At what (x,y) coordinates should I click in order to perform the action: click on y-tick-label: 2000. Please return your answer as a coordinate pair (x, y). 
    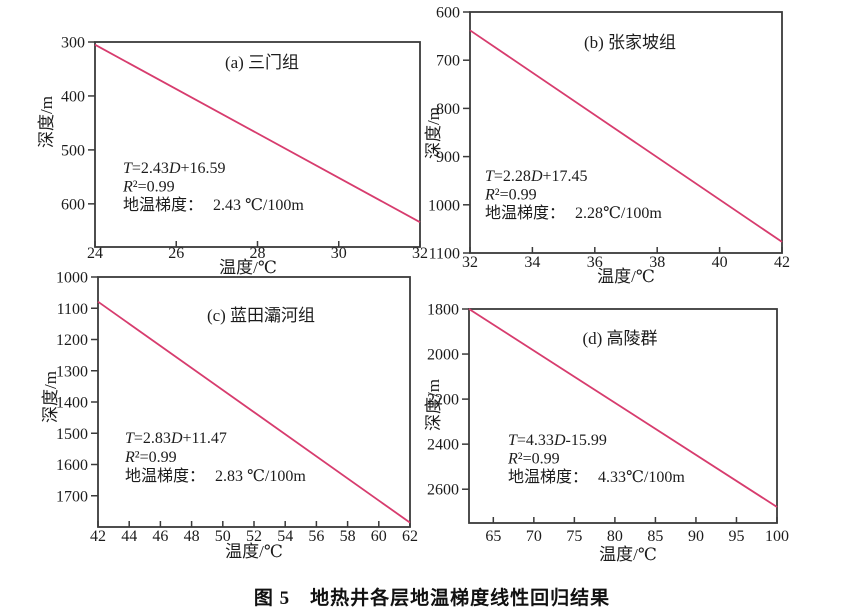
    Looking at the image, I should click on (443, 355).